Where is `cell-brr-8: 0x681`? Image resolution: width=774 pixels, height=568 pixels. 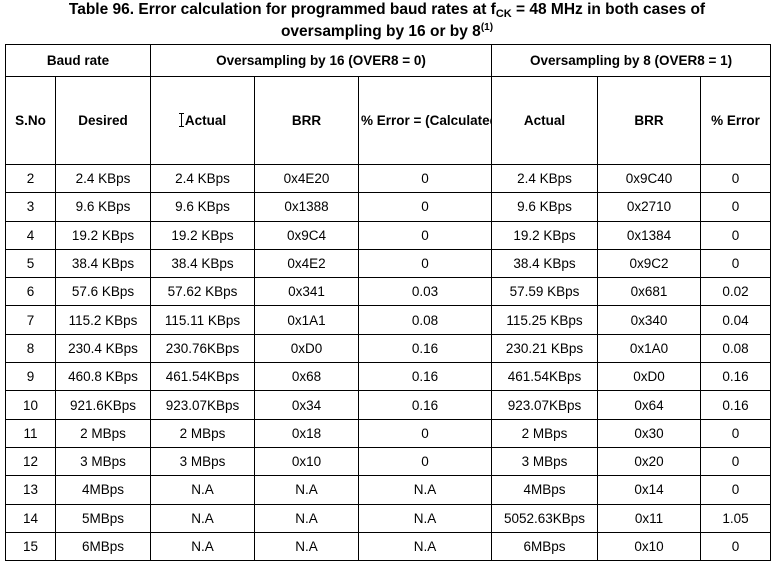
cell-brr-8: 0x681 is located at coordinates (649, 292).